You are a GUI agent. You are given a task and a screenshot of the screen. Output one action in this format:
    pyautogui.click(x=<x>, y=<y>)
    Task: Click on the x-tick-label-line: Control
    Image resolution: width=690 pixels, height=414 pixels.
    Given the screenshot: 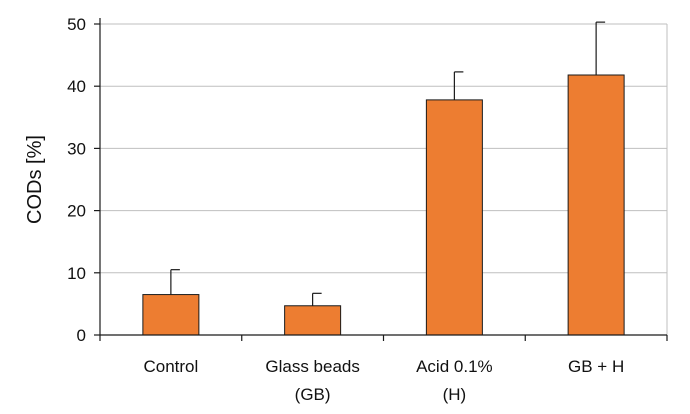 What is the action you would take?
    pyautogui.click(x=170, y=366)
    